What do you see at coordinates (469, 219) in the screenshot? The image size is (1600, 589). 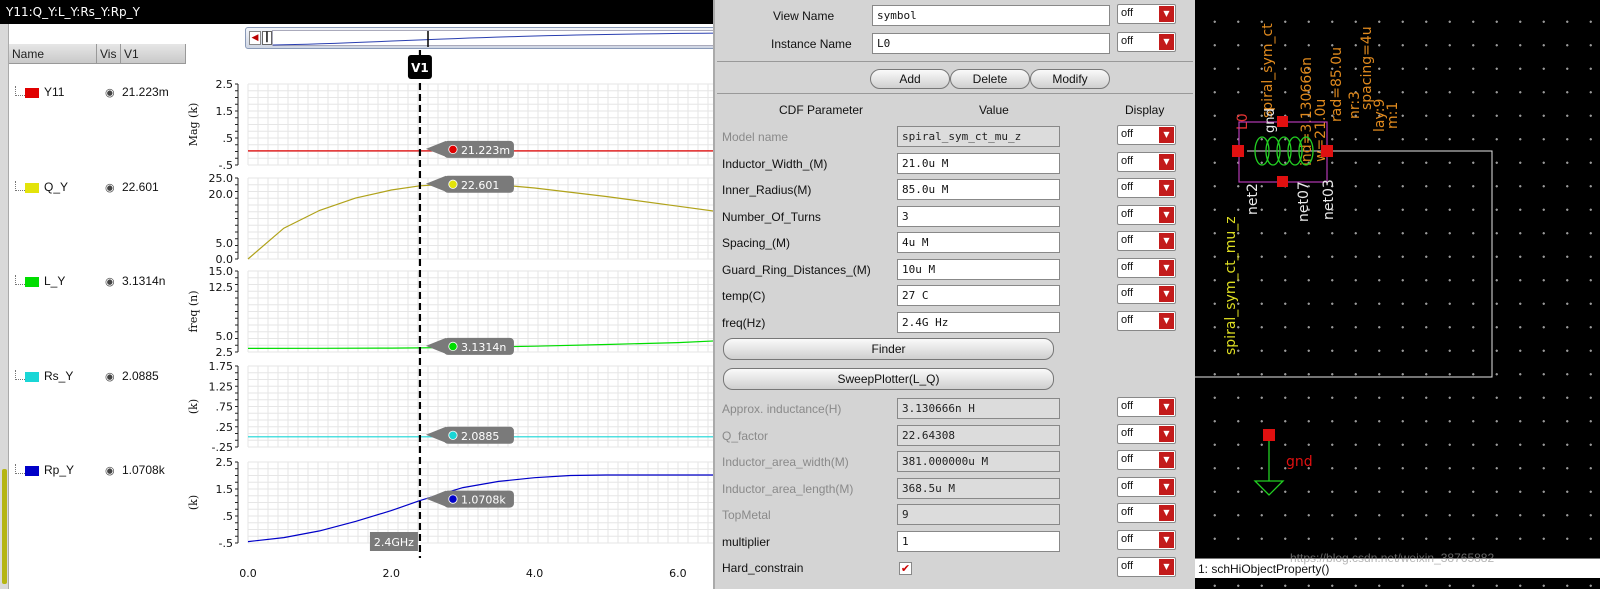 I see `plot-strip-1: 25.0 20.0 5.0 0.0 22.601` at bounding box center [469, 219].